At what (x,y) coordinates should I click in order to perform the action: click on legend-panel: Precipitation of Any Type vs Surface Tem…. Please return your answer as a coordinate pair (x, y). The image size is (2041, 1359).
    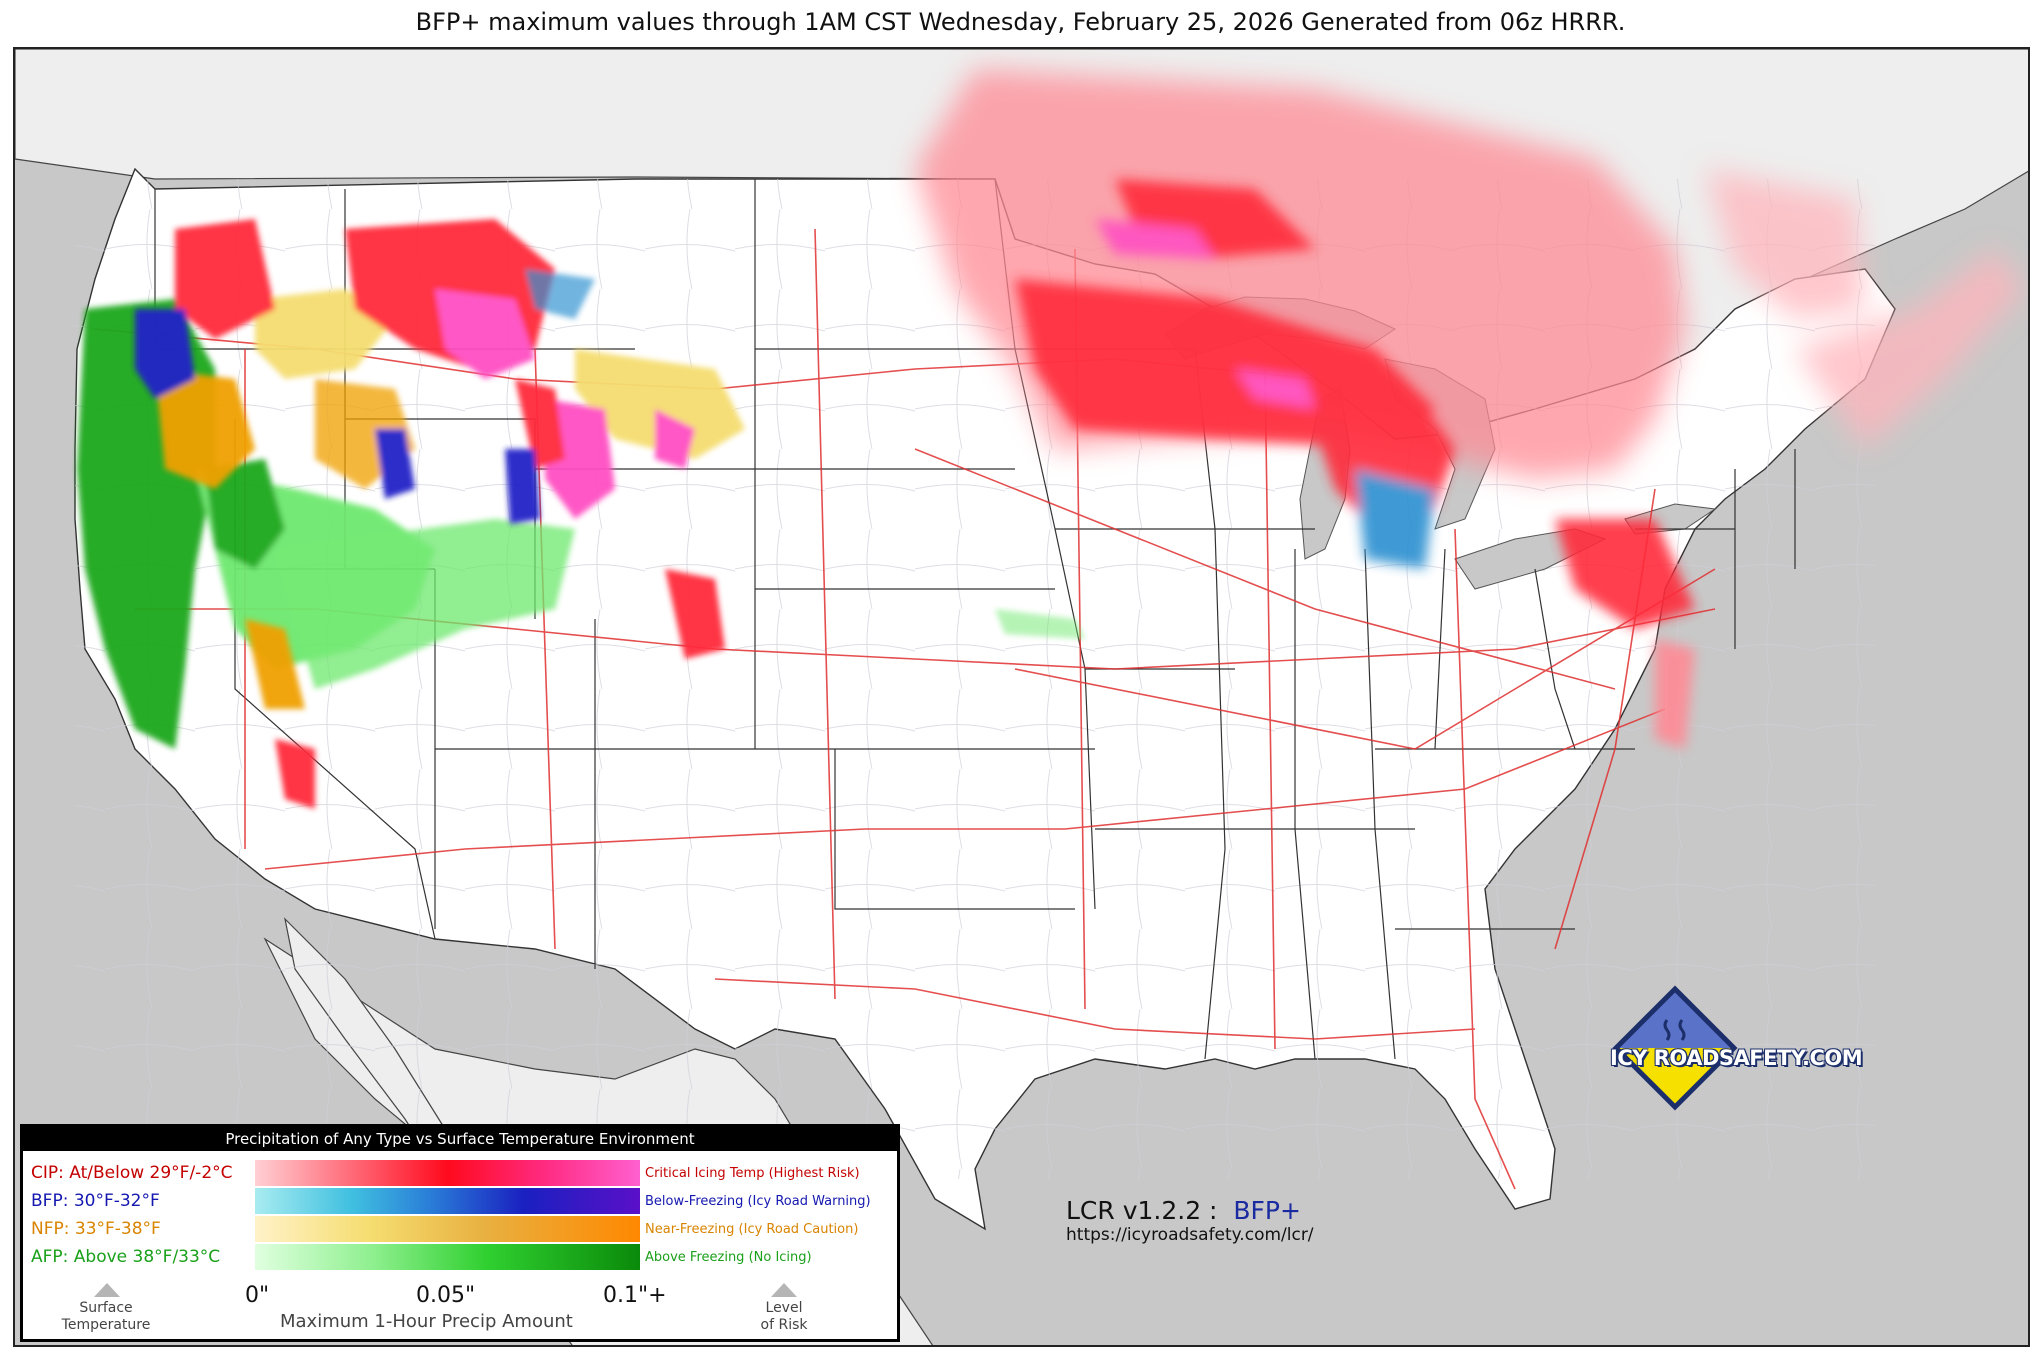
    Looking at the image, I should click on (460, 1233).